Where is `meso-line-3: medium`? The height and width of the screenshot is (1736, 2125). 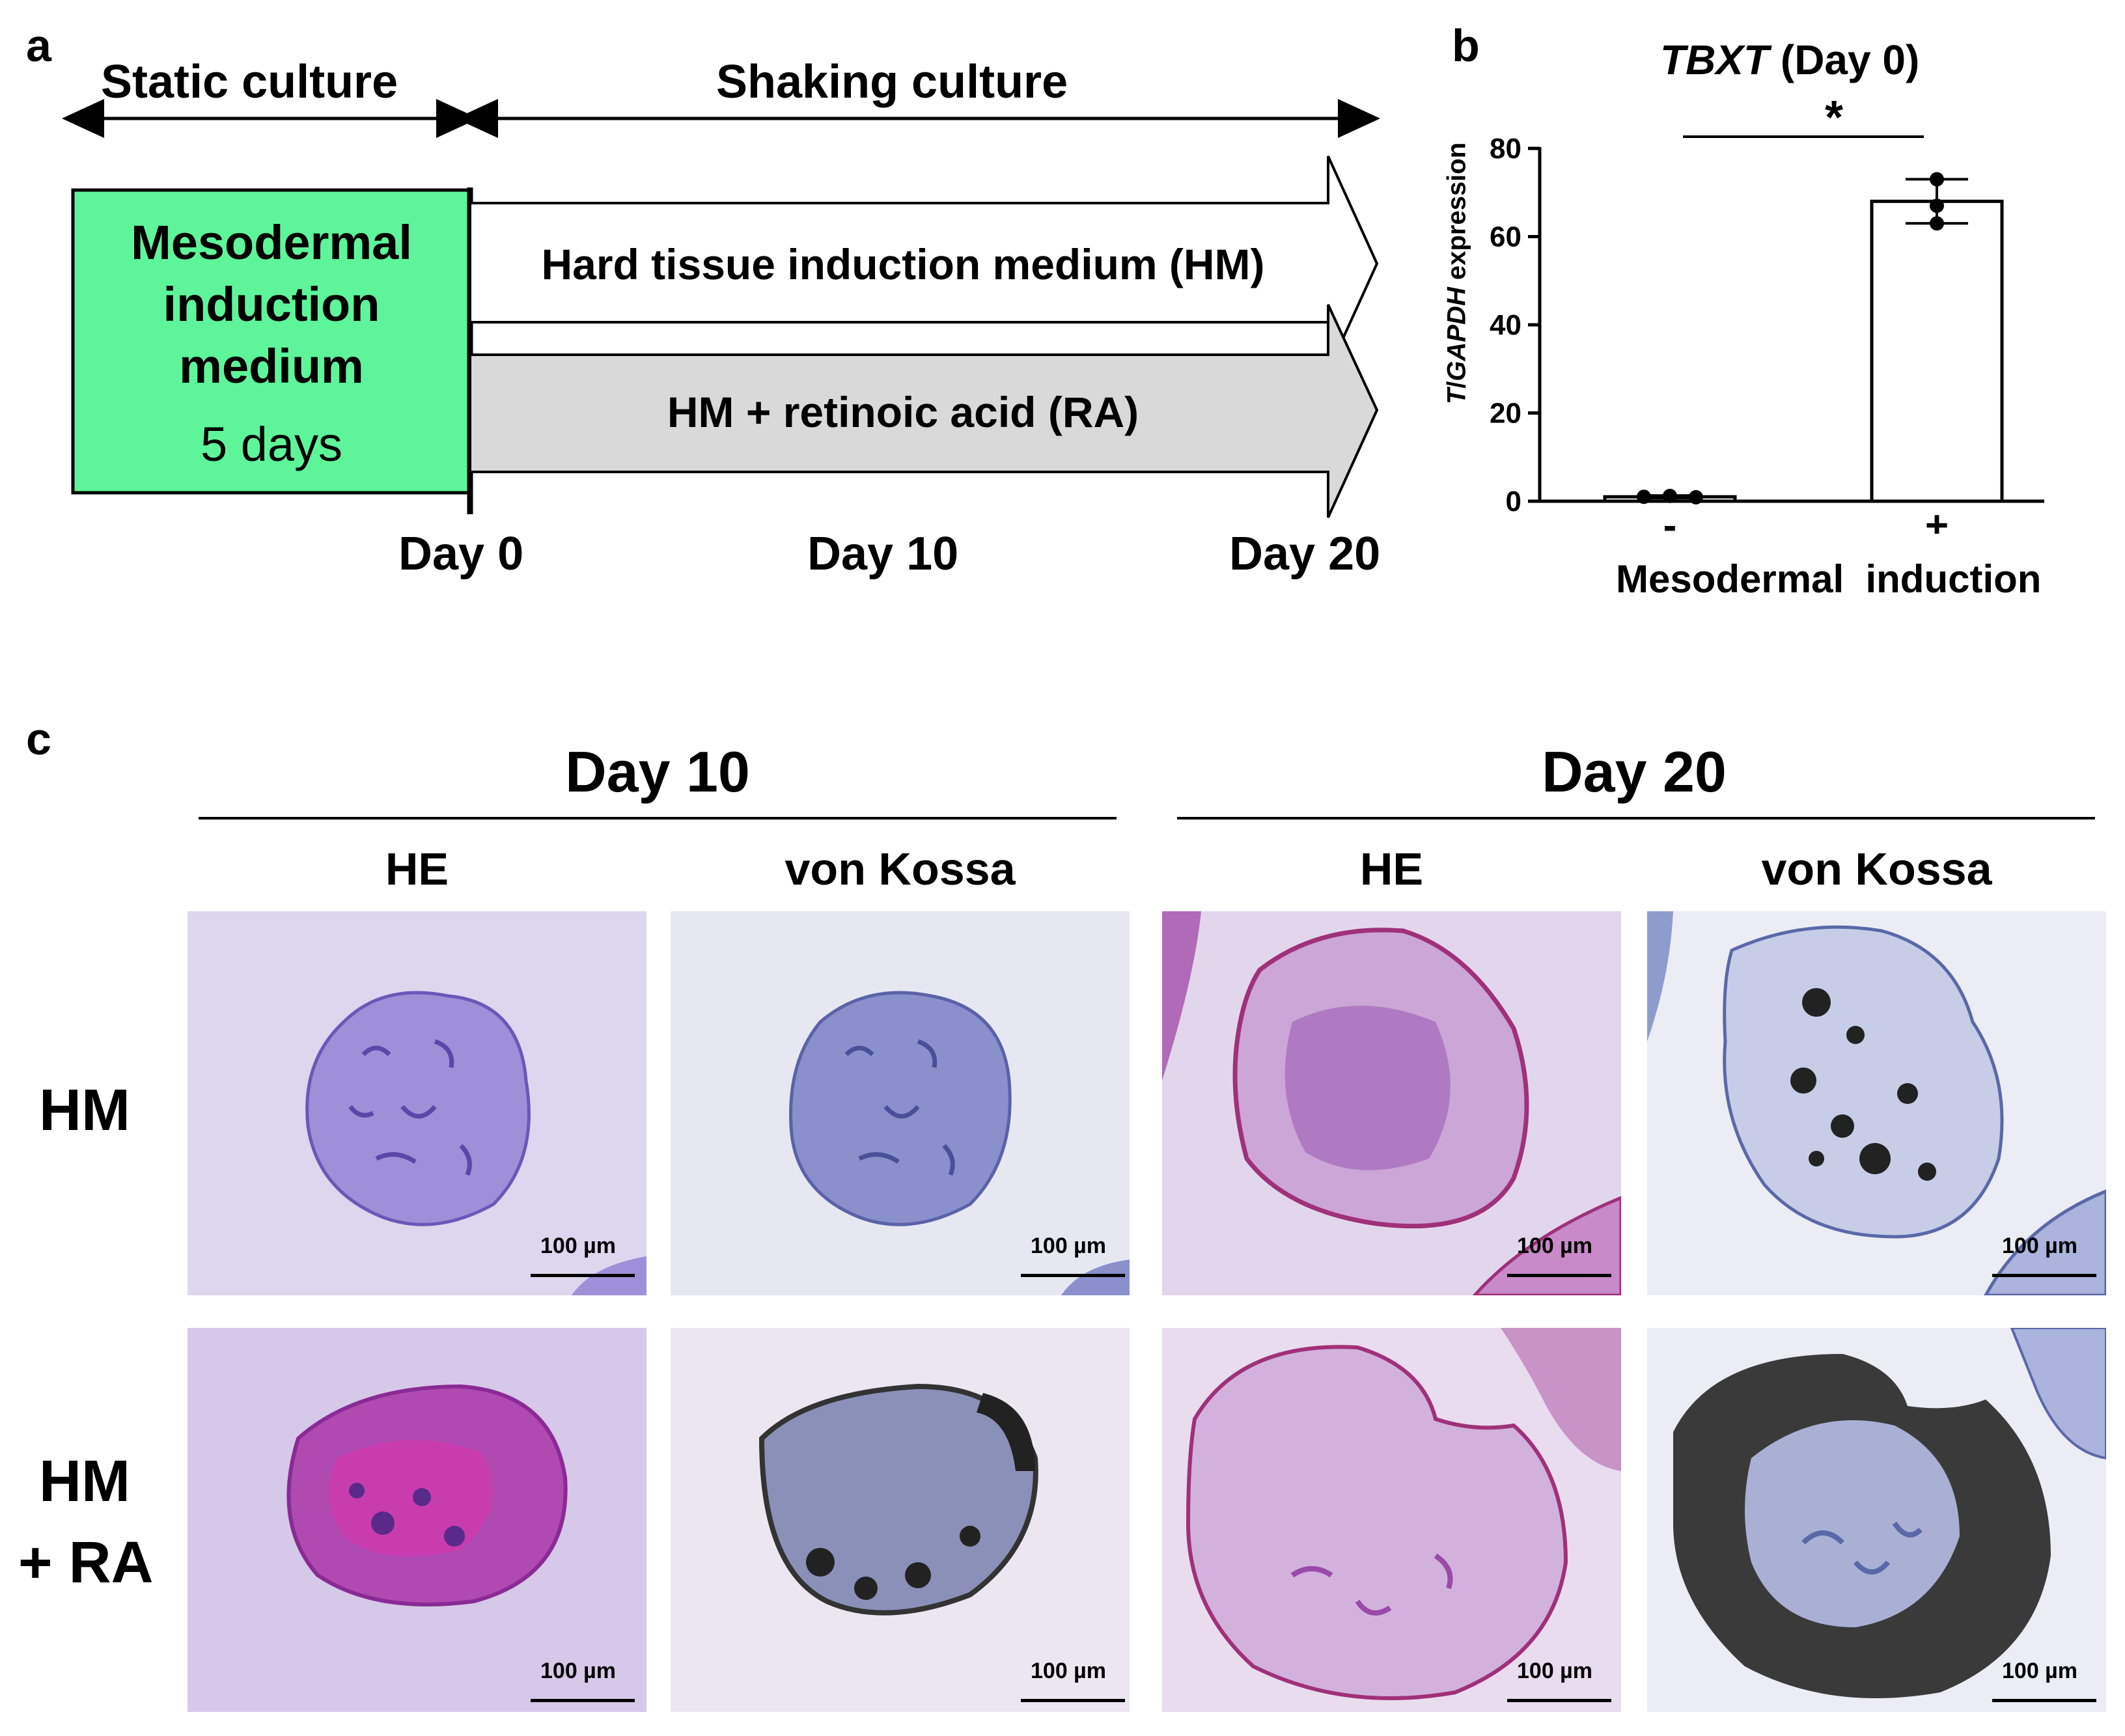
meso-line-3: medium is located at coordinates (271, 366).